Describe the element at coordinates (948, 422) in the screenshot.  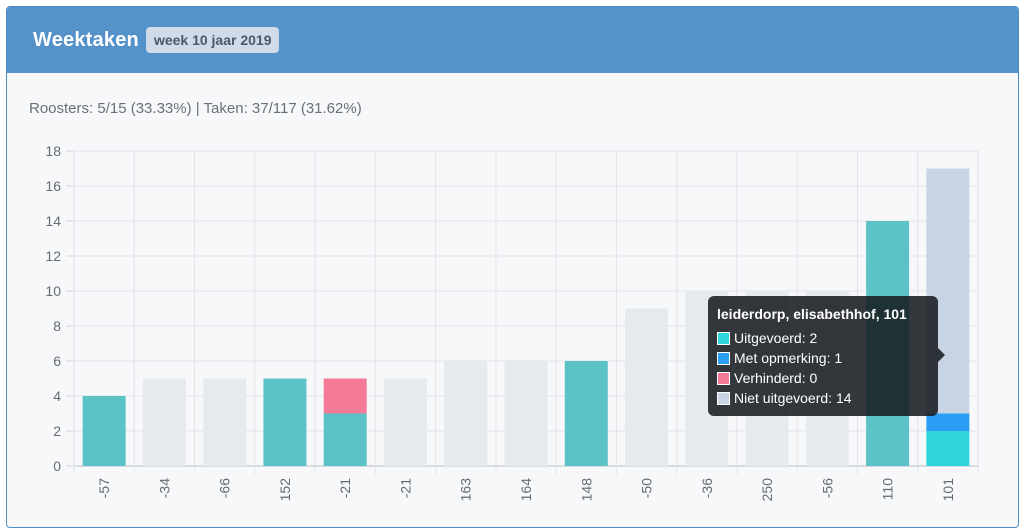
I see `bar-met-opmerking` at that location.